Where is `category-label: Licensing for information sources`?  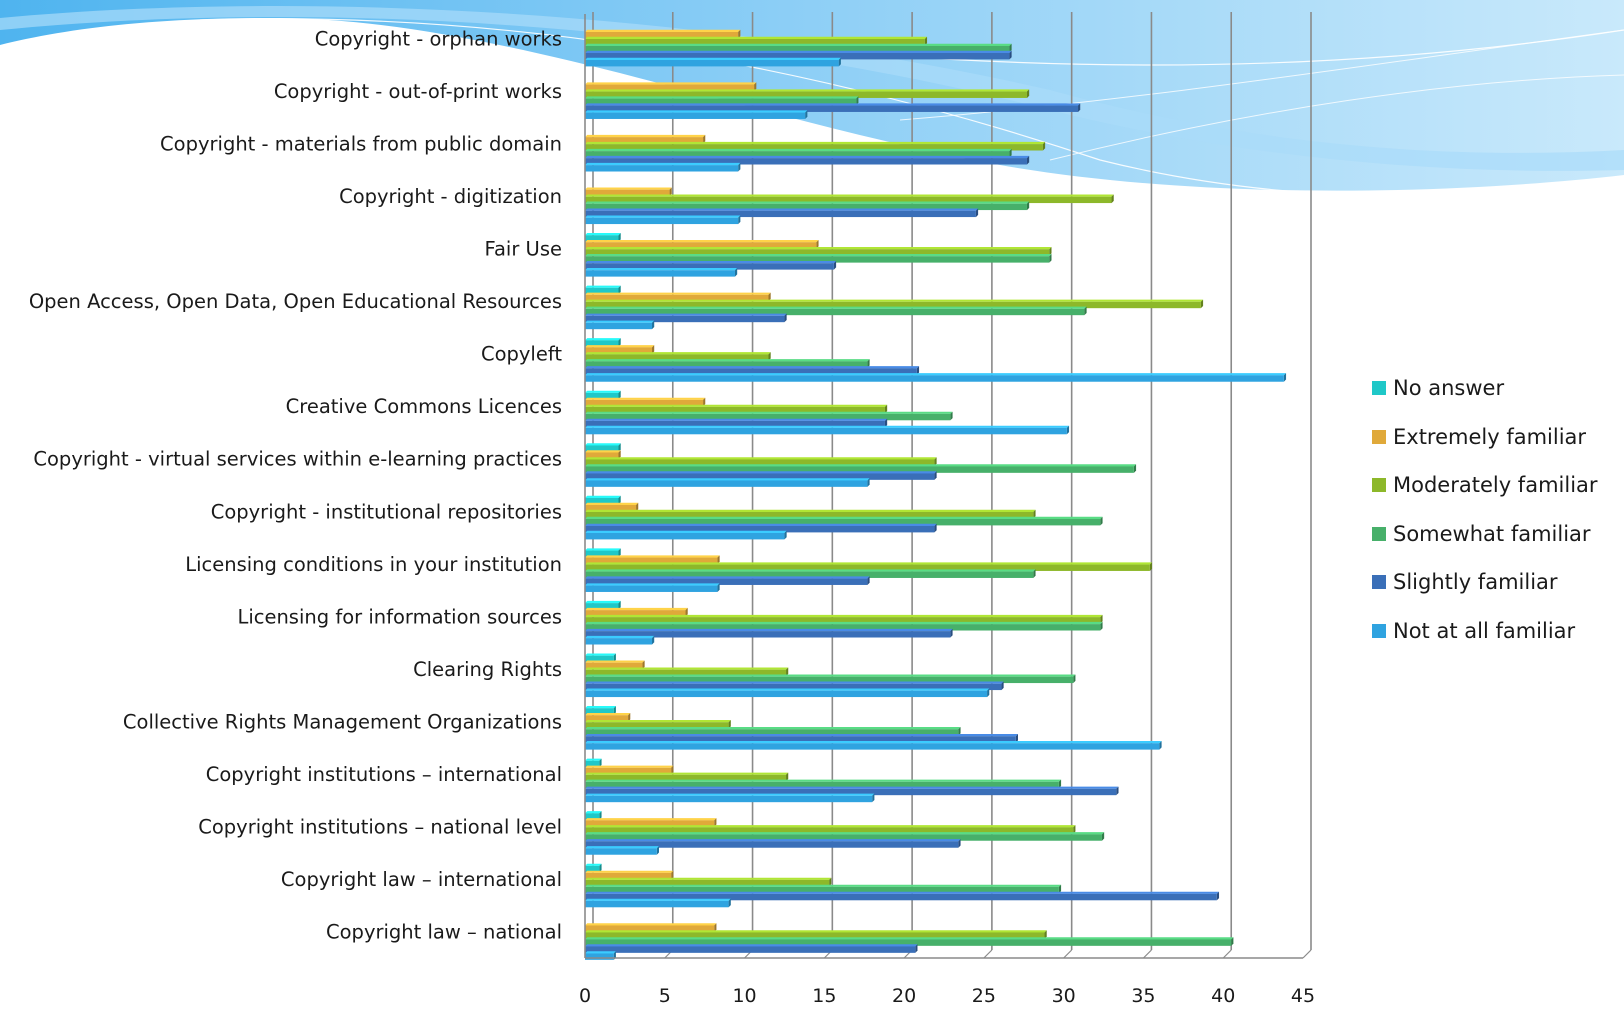 category-label: Licensing for information sources is located at coordinates (399, 616).